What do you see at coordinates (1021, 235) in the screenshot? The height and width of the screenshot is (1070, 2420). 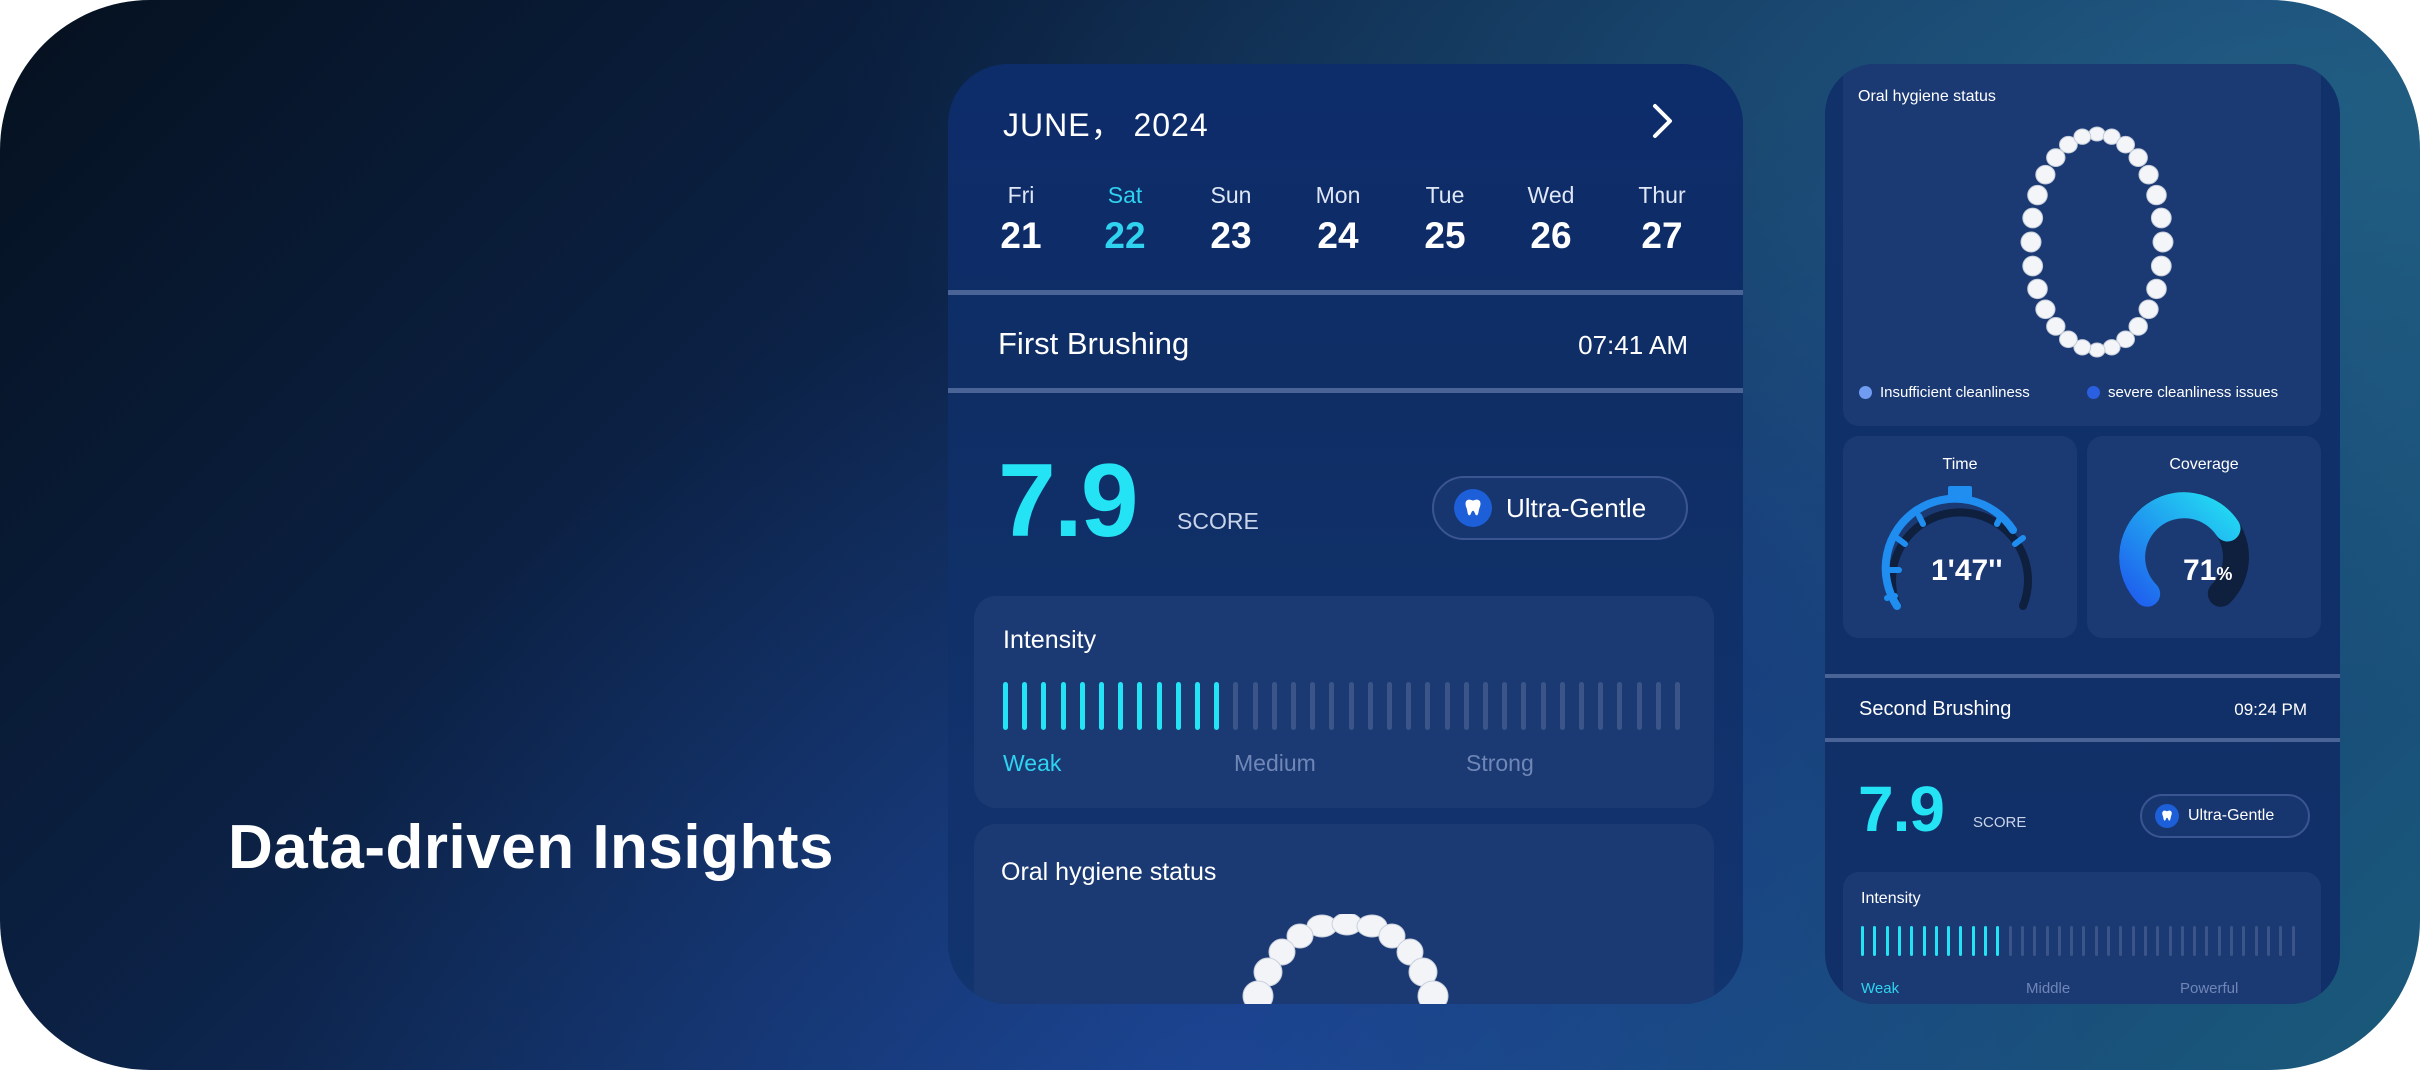 I see `day-date: 21` at bounding box center [1021, 235].